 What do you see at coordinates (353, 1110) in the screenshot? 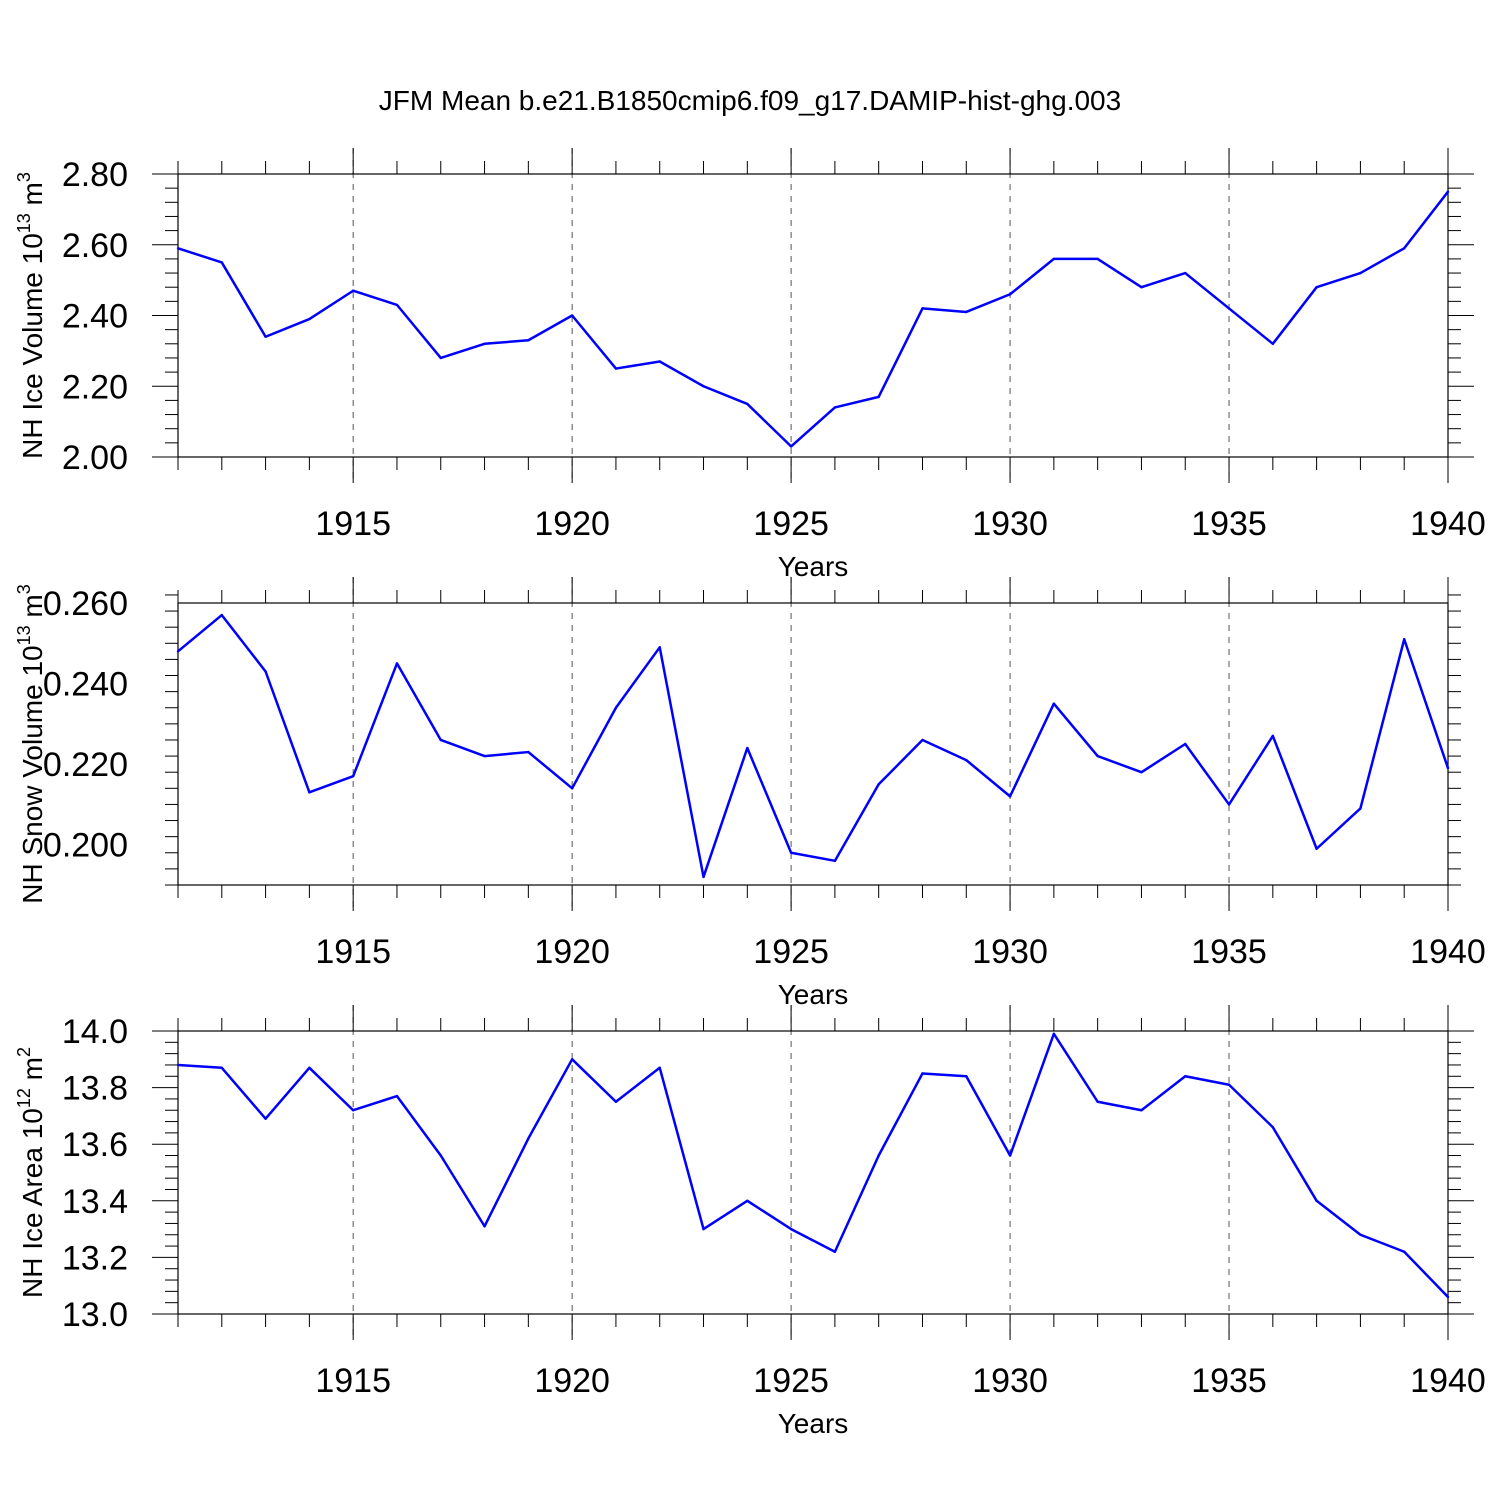
I see `chart-3-point-1915` at bounding box center [353, 1110].